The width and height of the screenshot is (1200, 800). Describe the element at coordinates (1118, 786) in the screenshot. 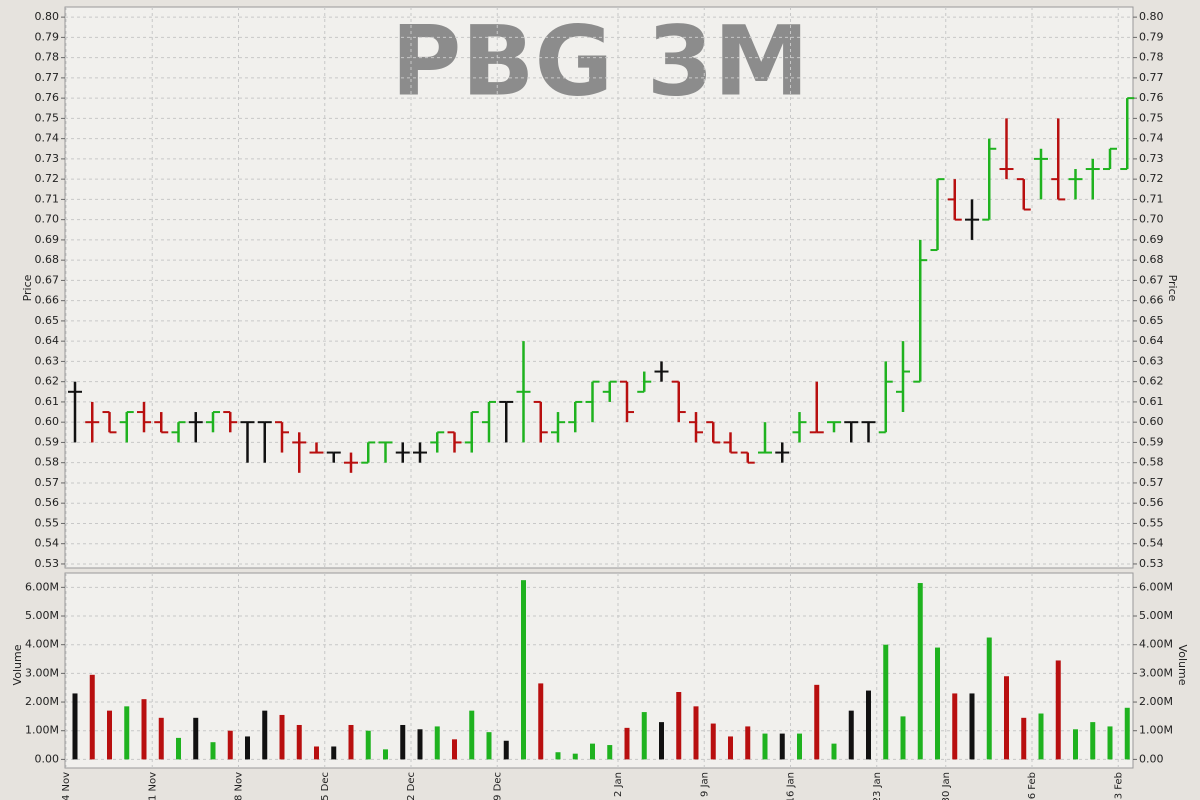

I see `x-tick-label: 13 Feb` at that location.